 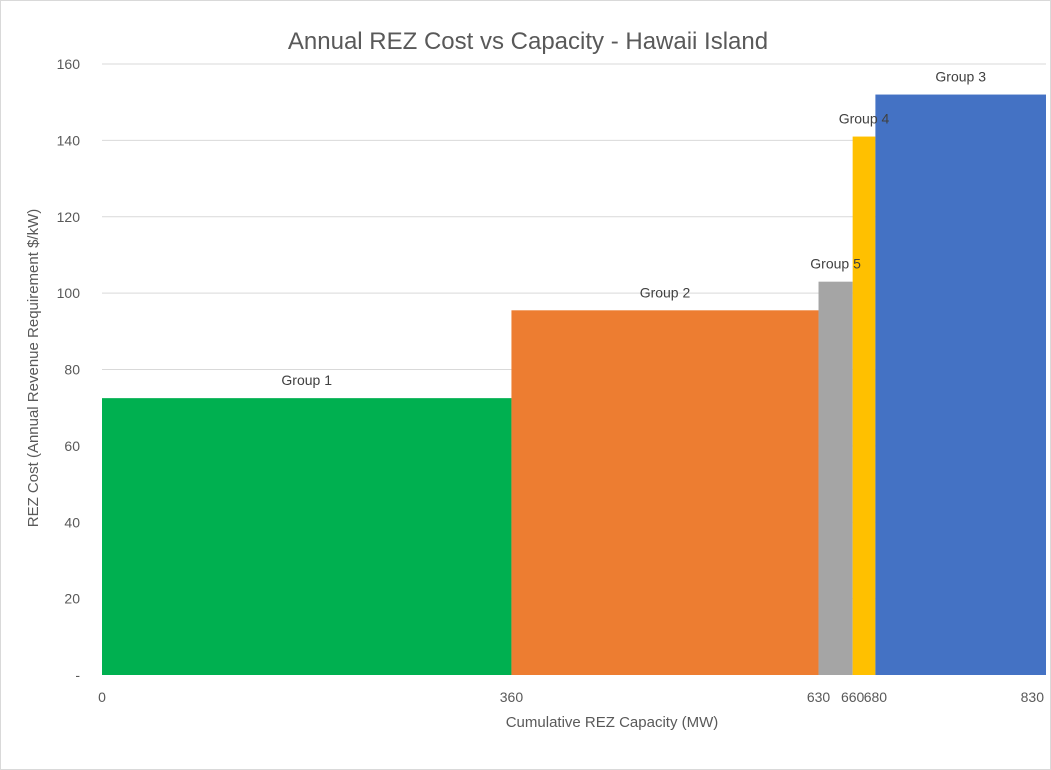 I want to click on x-tick-label: 360, so click(x=512, y=697).